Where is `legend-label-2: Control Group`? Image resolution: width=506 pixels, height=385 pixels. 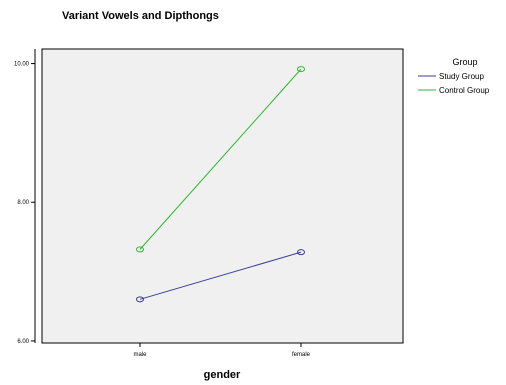 legend-label-2: Control Group is located at coordinates (464, 90).